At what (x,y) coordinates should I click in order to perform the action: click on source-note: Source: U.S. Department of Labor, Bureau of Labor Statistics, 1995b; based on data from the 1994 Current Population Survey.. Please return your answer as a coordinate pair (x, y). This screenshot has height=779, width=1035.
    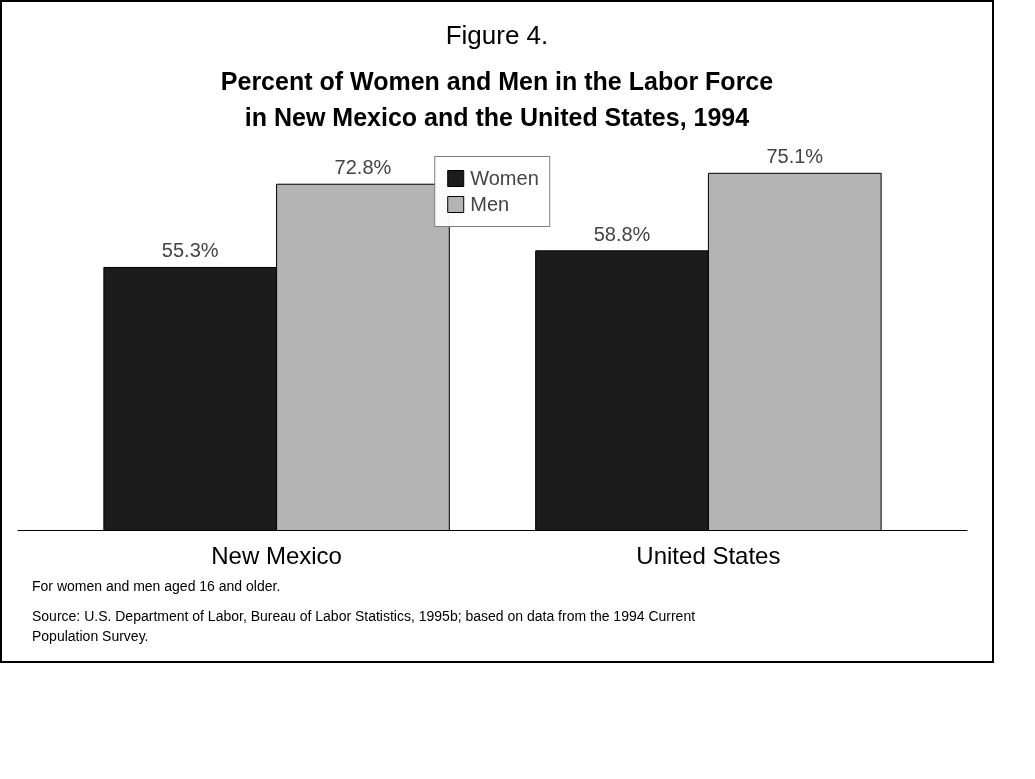
    Looking at the image, I should click on (364, 626).